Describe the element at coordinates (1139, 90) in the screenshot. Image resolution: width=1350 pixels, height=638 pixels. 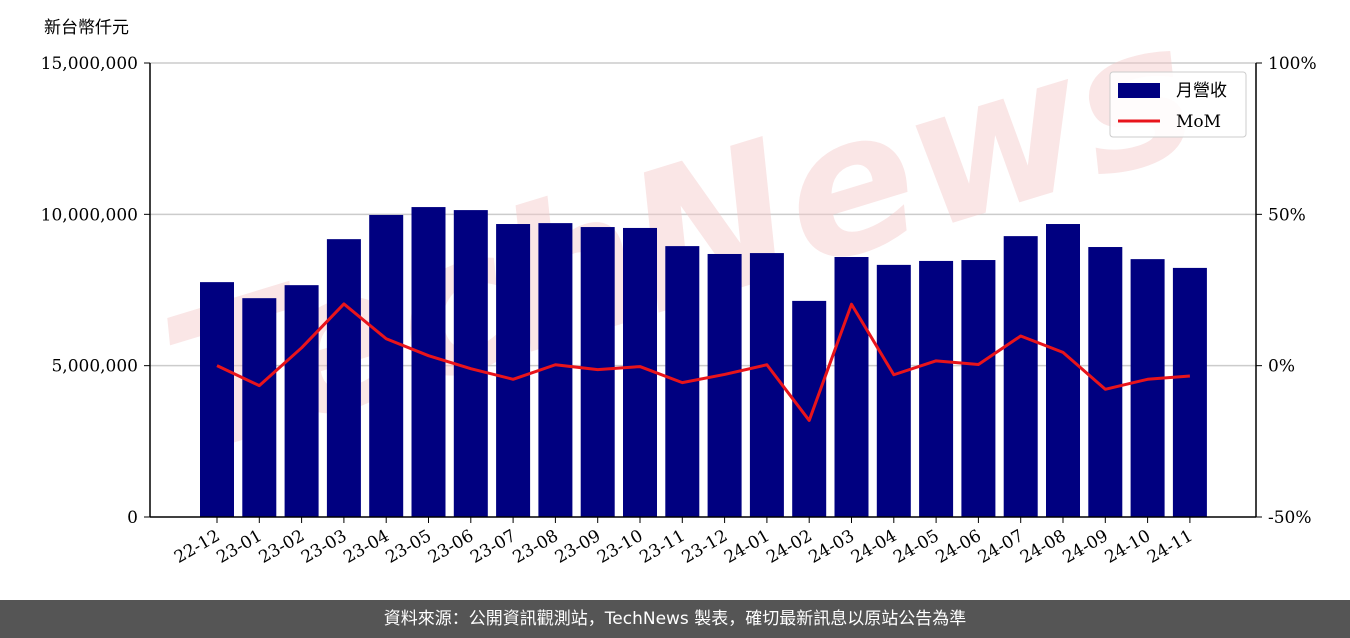
I see `legend-swatch` at that location.